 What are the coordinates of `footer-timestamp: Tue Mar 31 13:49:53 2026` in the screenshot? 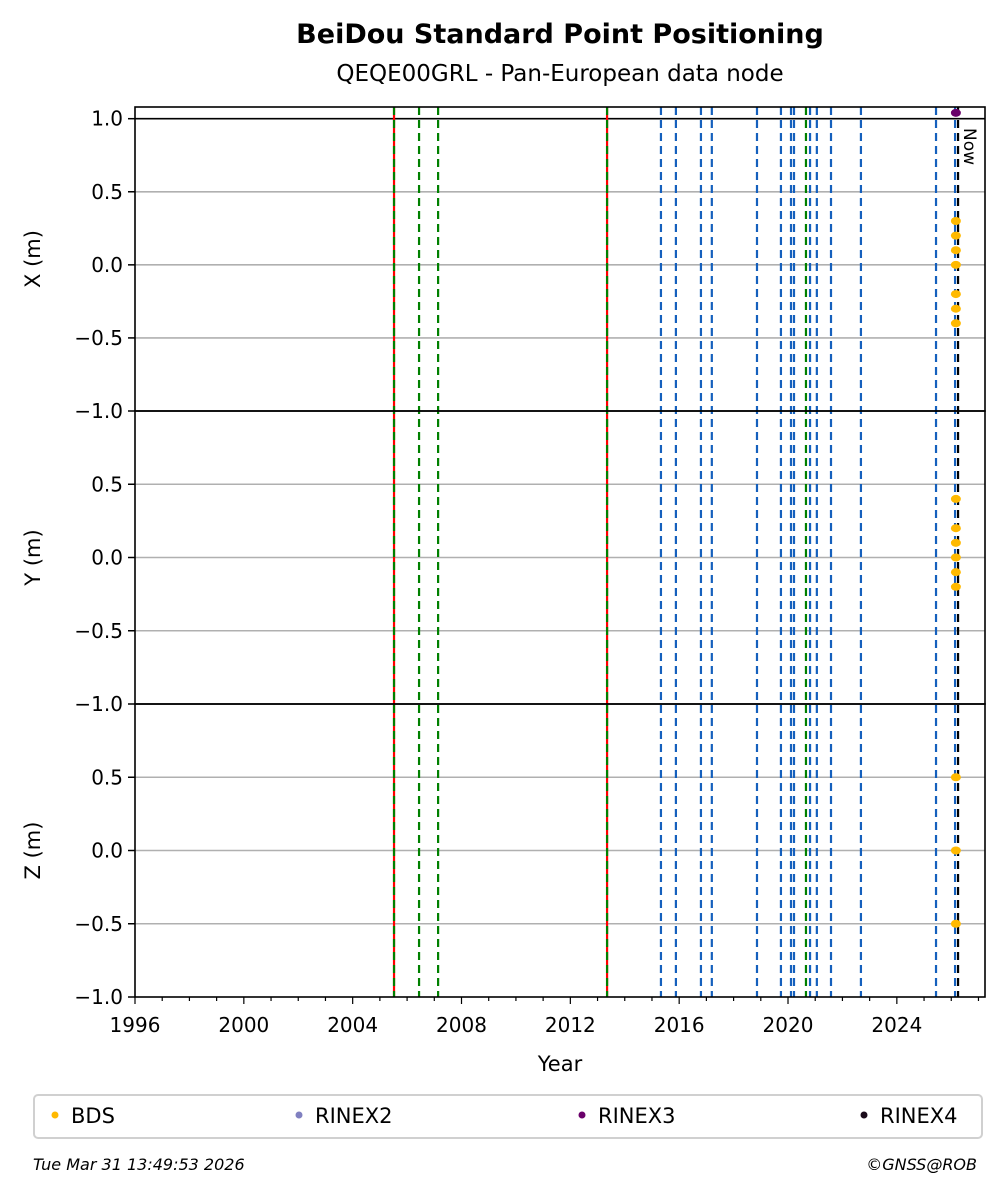 It's located at (139, 1164).